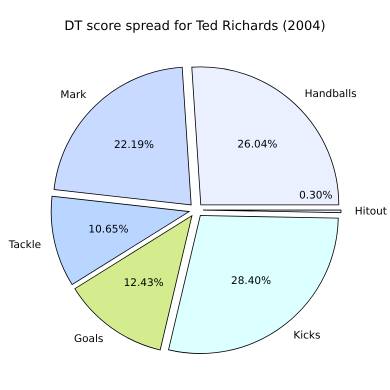  What do you see at coordinates (108, 230) in the screenshot?
I see `data-label: 10.65%` at bounding box center [108, 230].